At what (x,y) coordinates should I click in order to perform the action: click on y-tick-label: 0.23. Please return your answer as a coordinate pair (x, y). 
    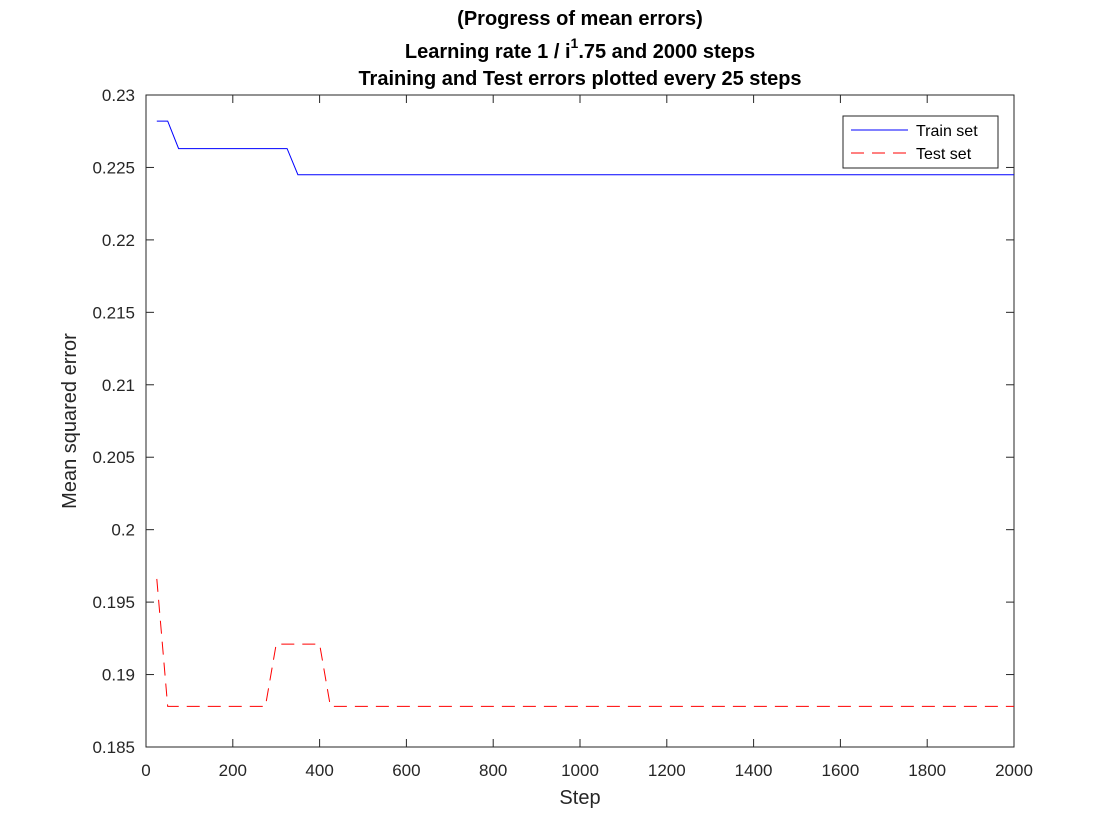
    Looking at the image, I should click on (118, 95).